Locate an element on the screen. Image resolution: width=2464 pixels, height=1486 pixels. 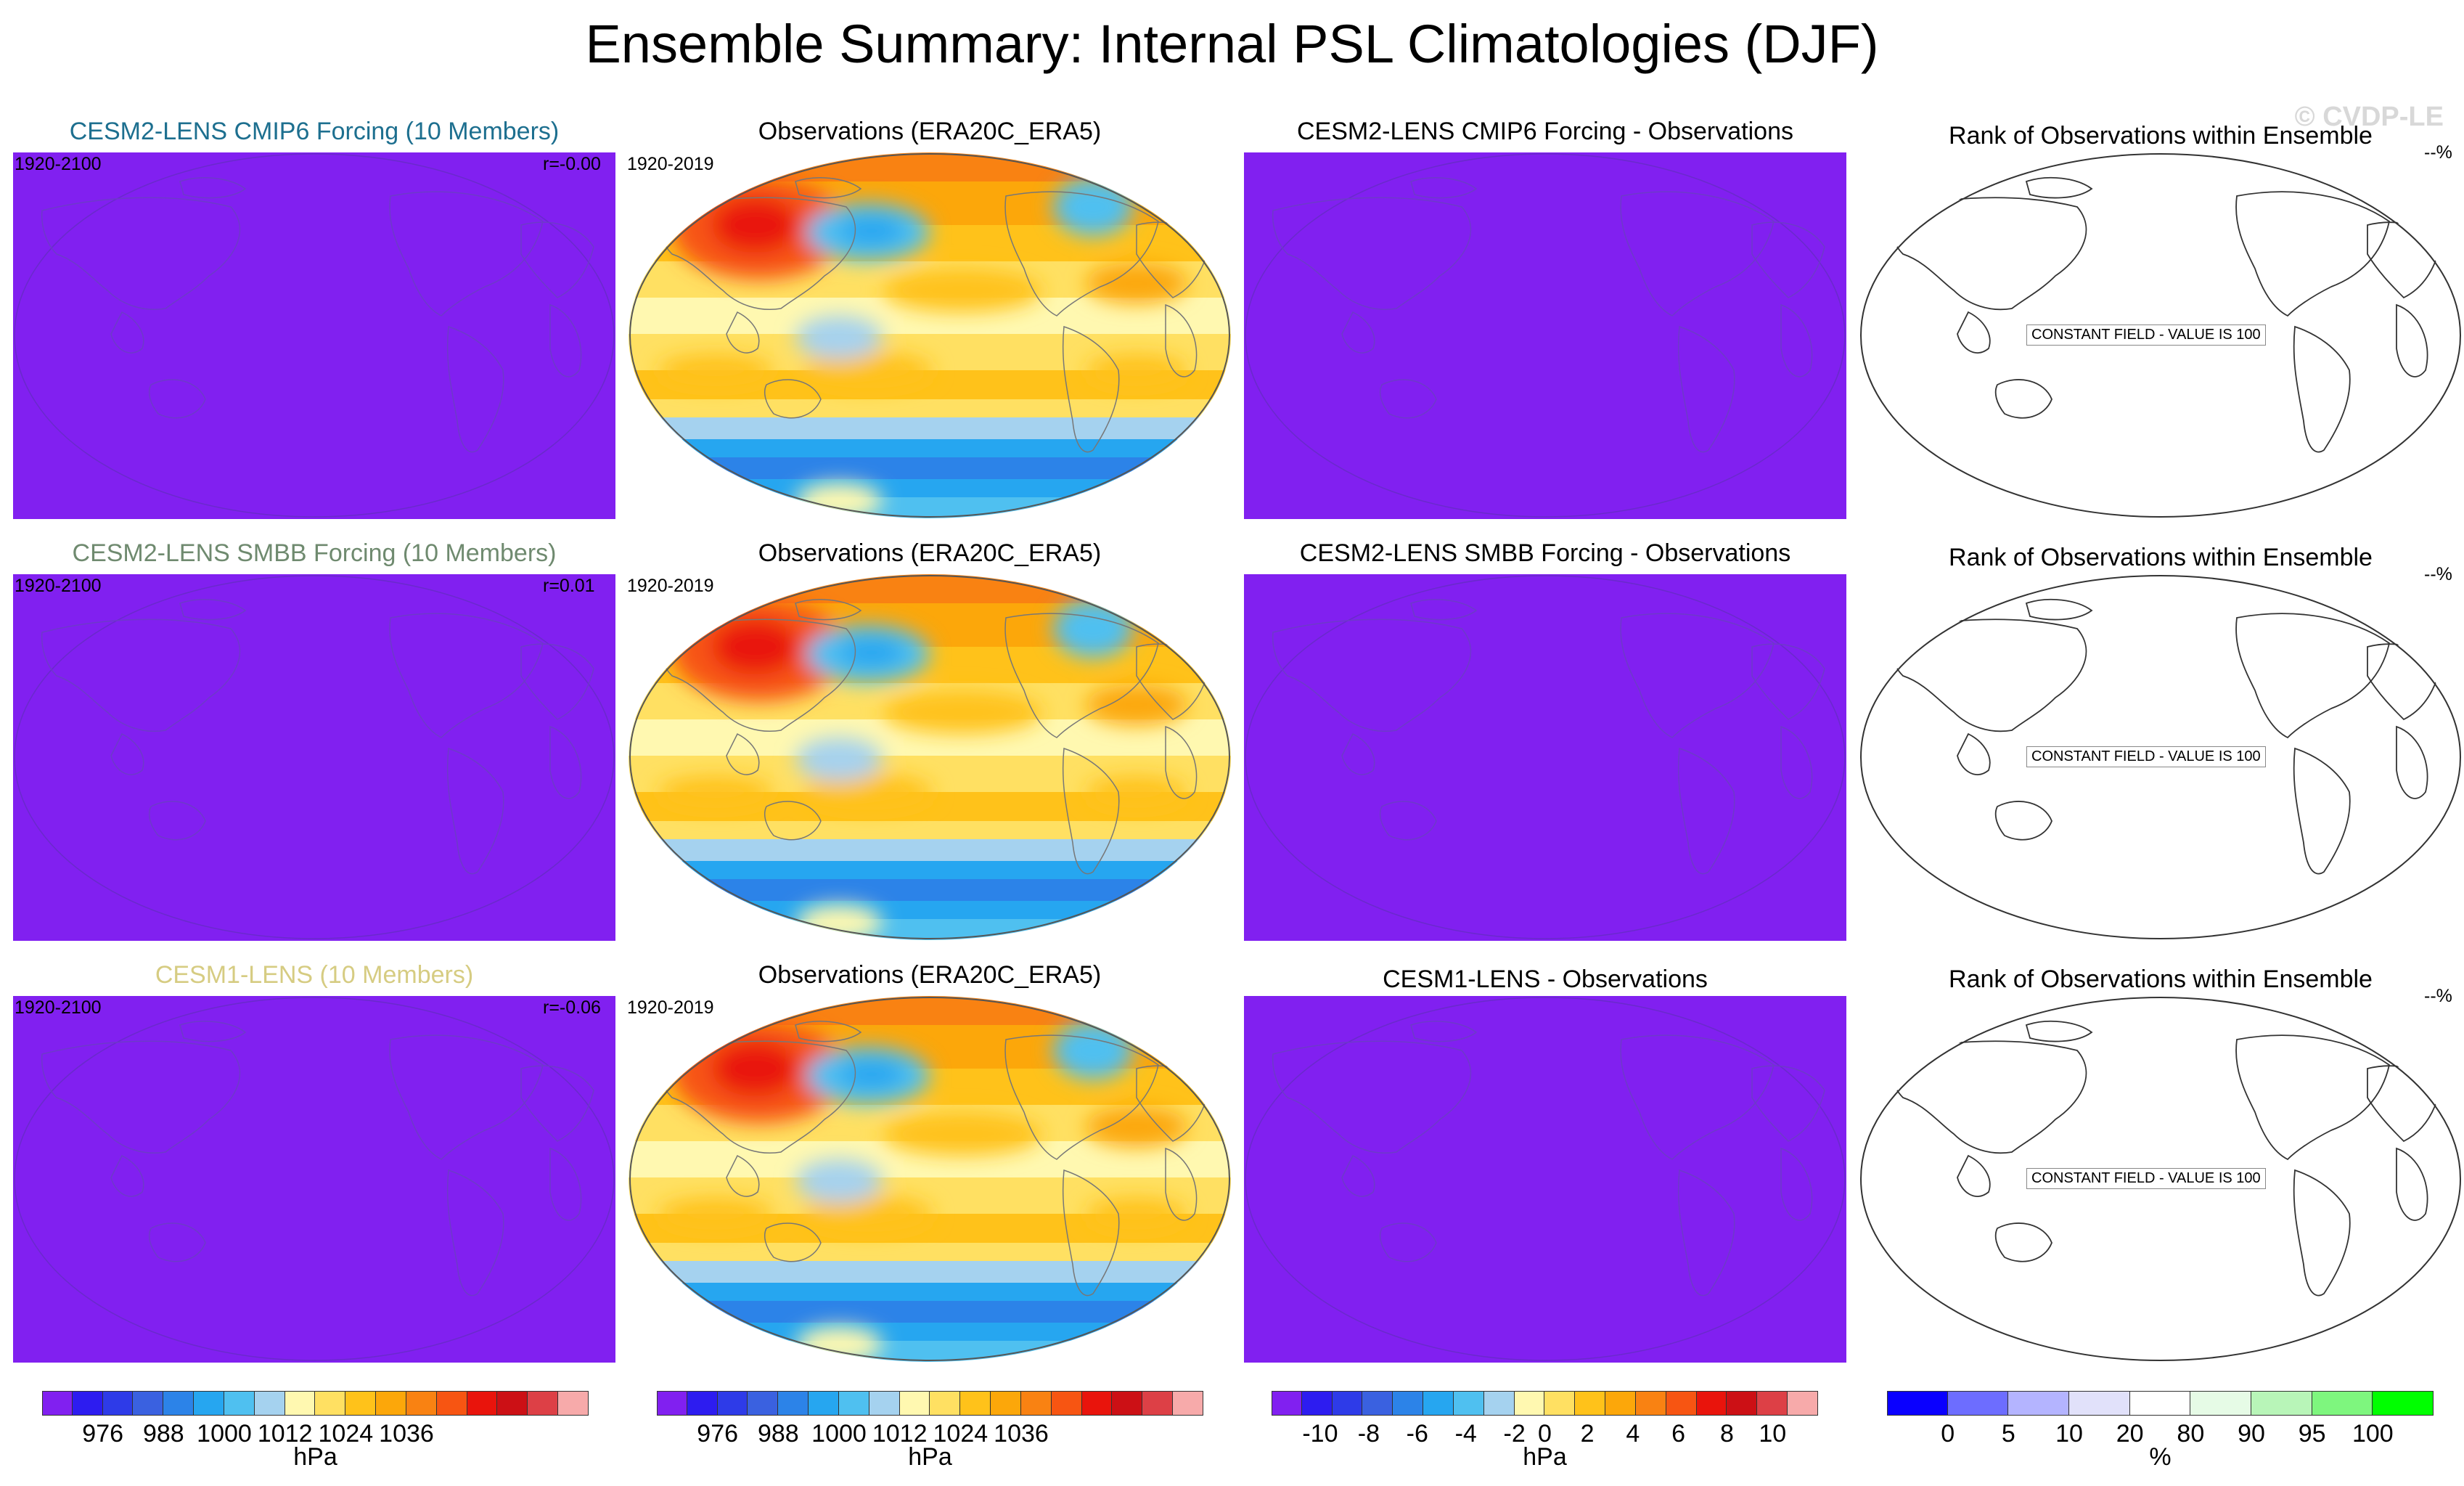
colorbar-tick-label: -4 is located at coordinates (1465, 1434).